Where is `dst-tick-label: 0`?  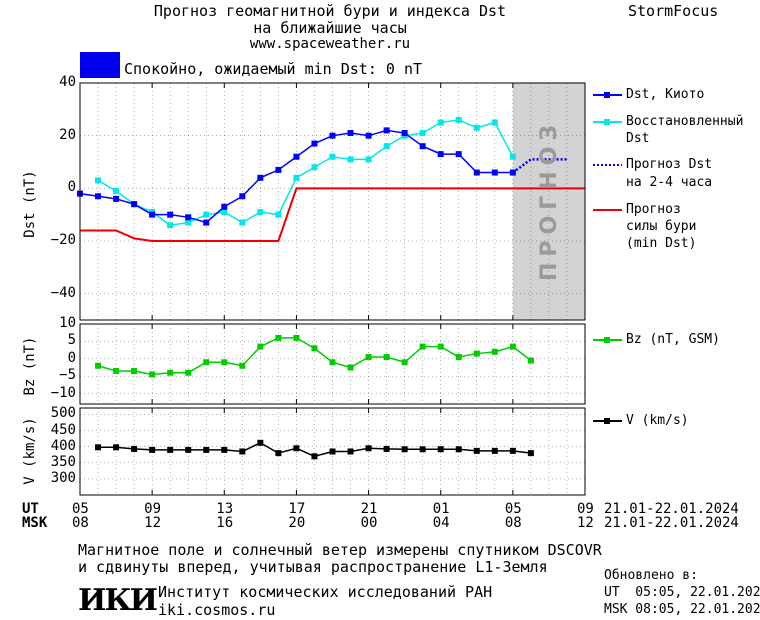 dst-tick-label: 0 is located at coordinates (71, 187).